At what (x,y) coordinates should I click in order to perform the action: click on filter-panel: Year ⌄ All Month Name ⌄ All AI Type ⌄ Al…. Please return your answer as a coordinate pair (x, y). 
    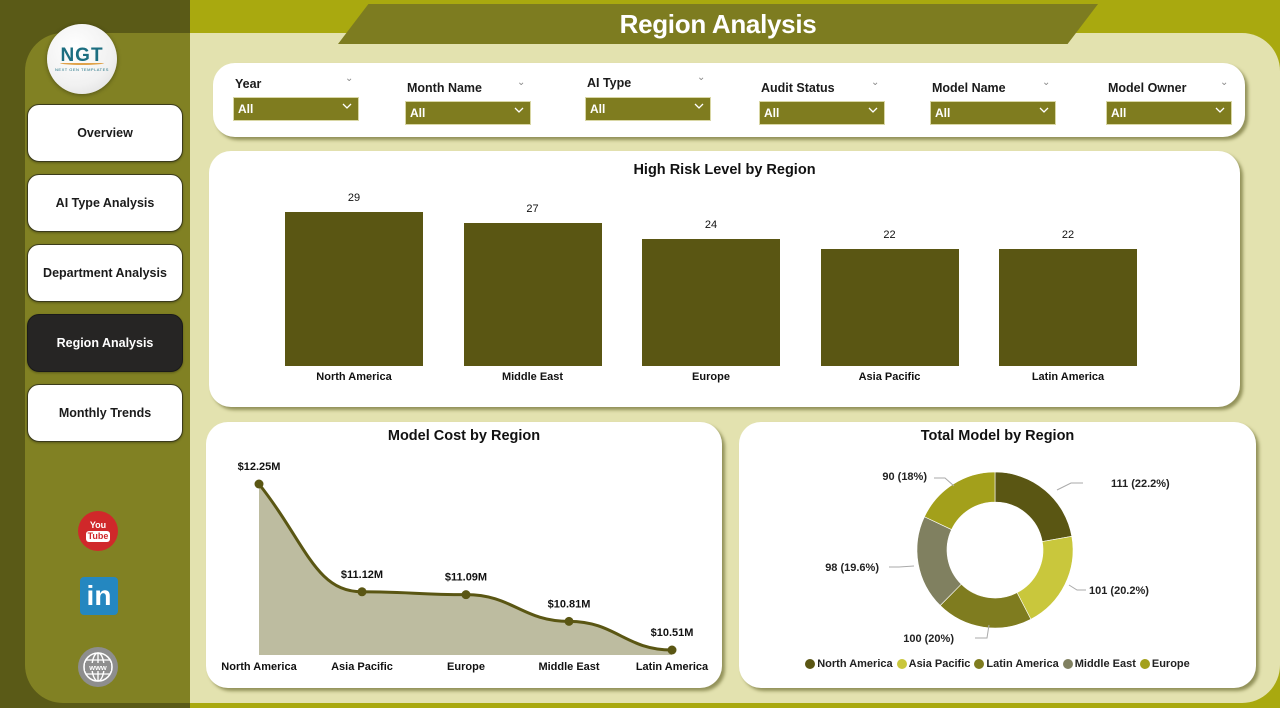
    Looking at the image, I should click on (729, 100).